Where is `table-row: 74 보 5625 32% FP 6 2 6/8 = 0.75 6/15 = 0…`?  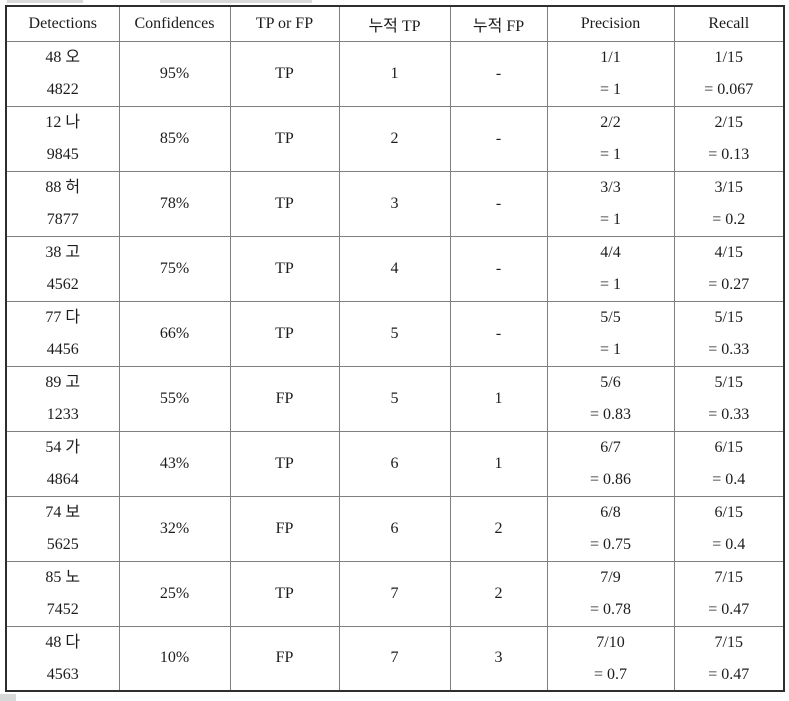
table-row: 74 보 5625 32% FP 6 2 6/8 = 0.75 6/15 = 0… is located at coordinates (395, 528).